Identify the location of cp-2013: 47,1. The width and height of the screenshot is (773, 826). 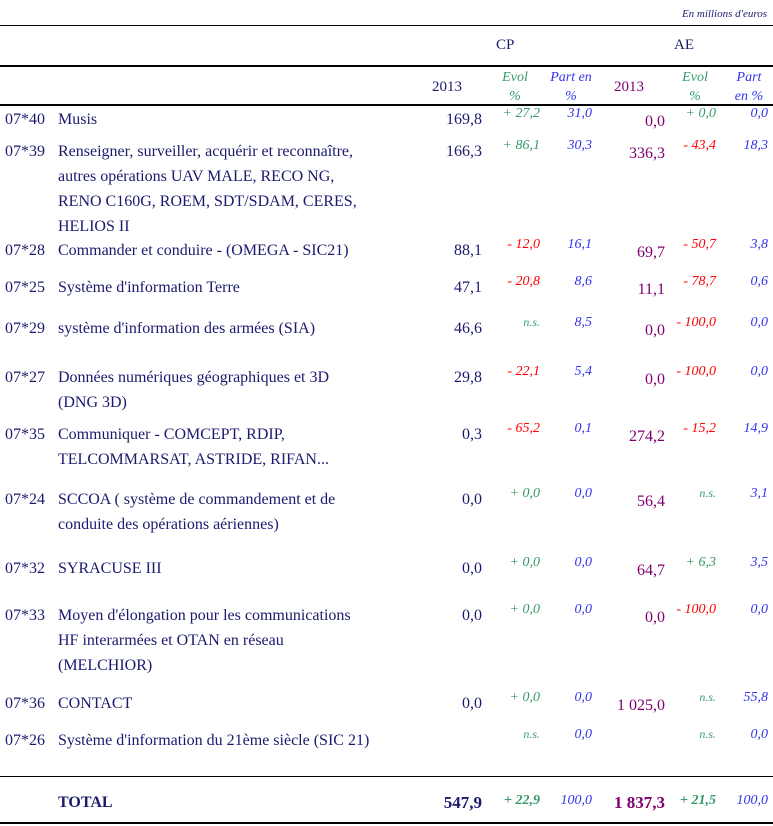
(468, 287).